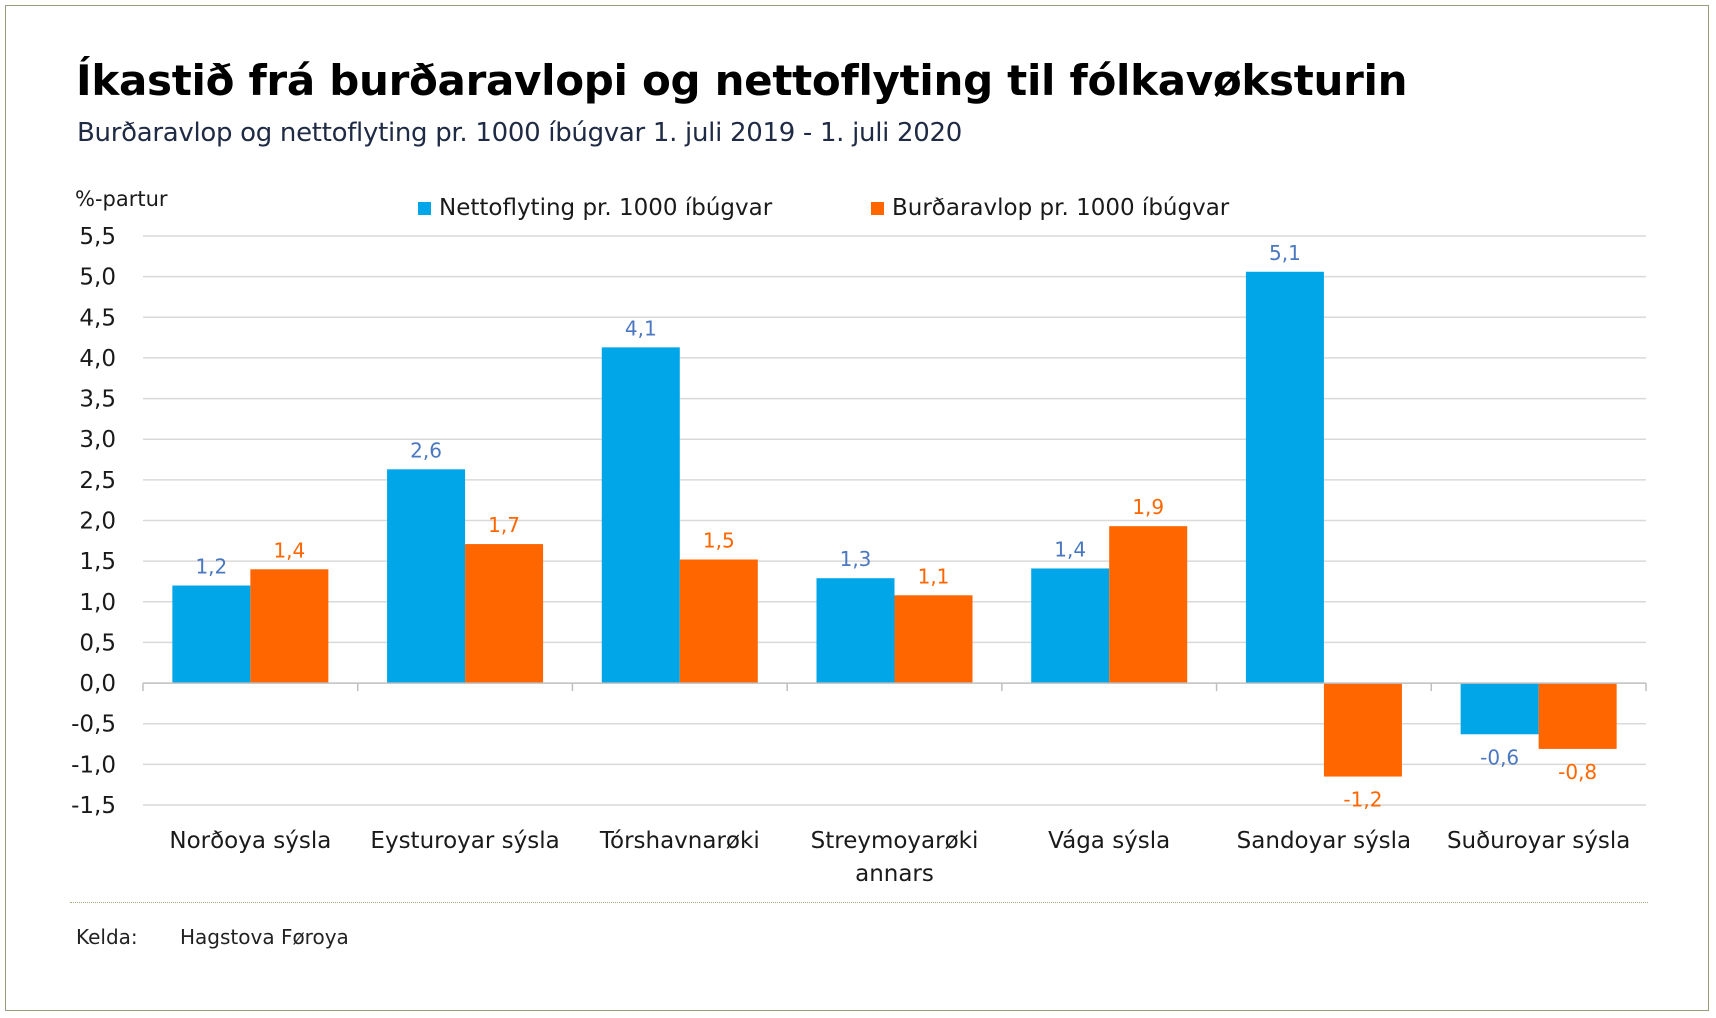 This screenshot has width=1716, height=1018. Describe the element at coordinates (289, 550) in the screenshot. I see `data-label-burdaravlop: 1,4` at that location.